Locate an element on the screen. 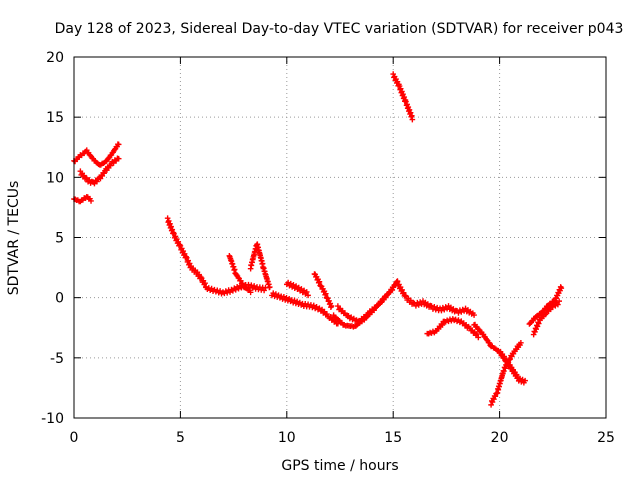  x-tick-label: 25 is located at coordinates (606, 438).